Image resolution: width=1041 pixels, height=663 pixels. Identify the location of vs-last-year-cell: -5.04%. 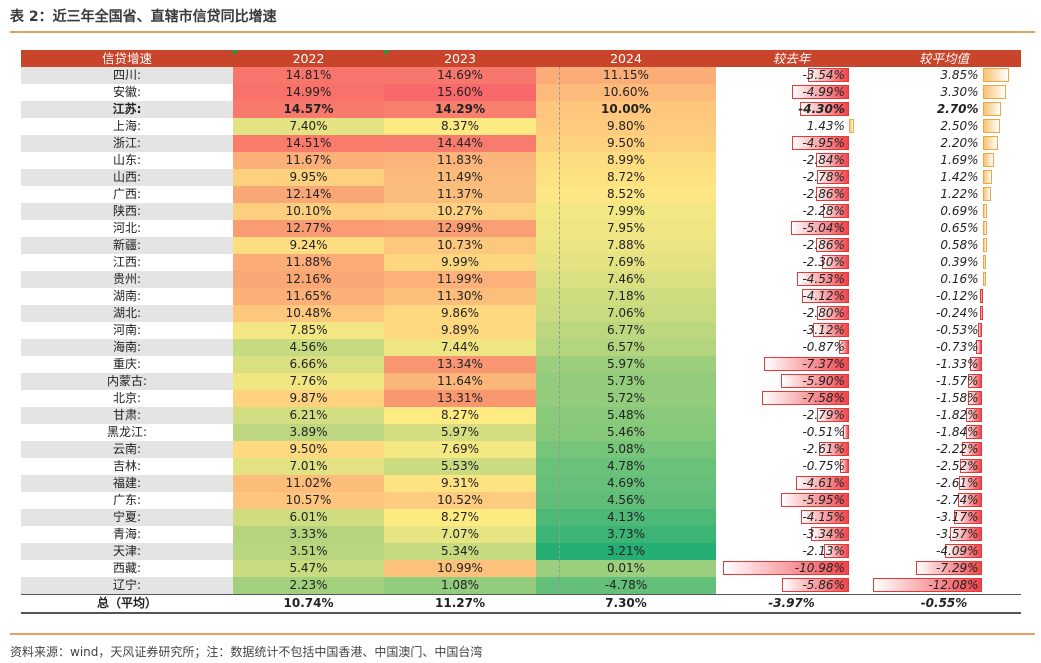
(791, 228).